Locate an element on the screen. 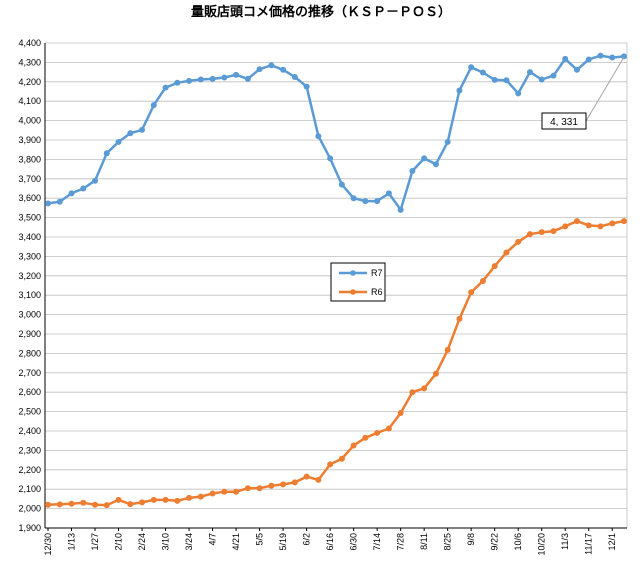  legend-r7-label: R7 is located at coordinates (377, 273).